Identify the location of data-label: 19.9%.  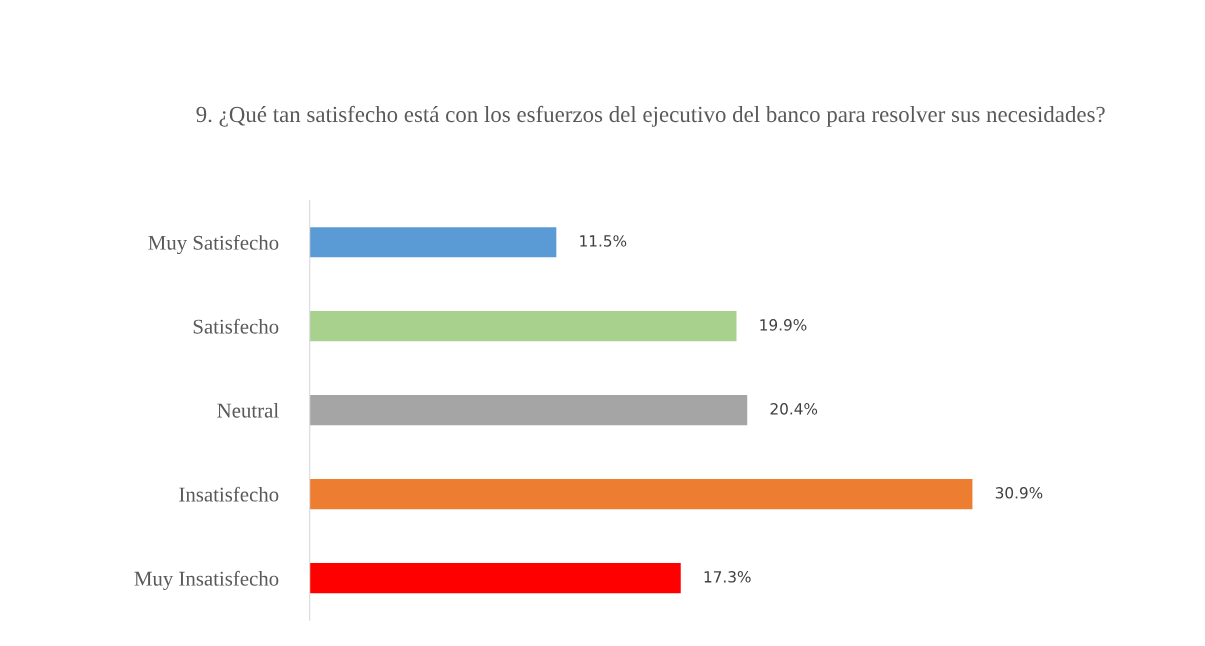
(783, 325).